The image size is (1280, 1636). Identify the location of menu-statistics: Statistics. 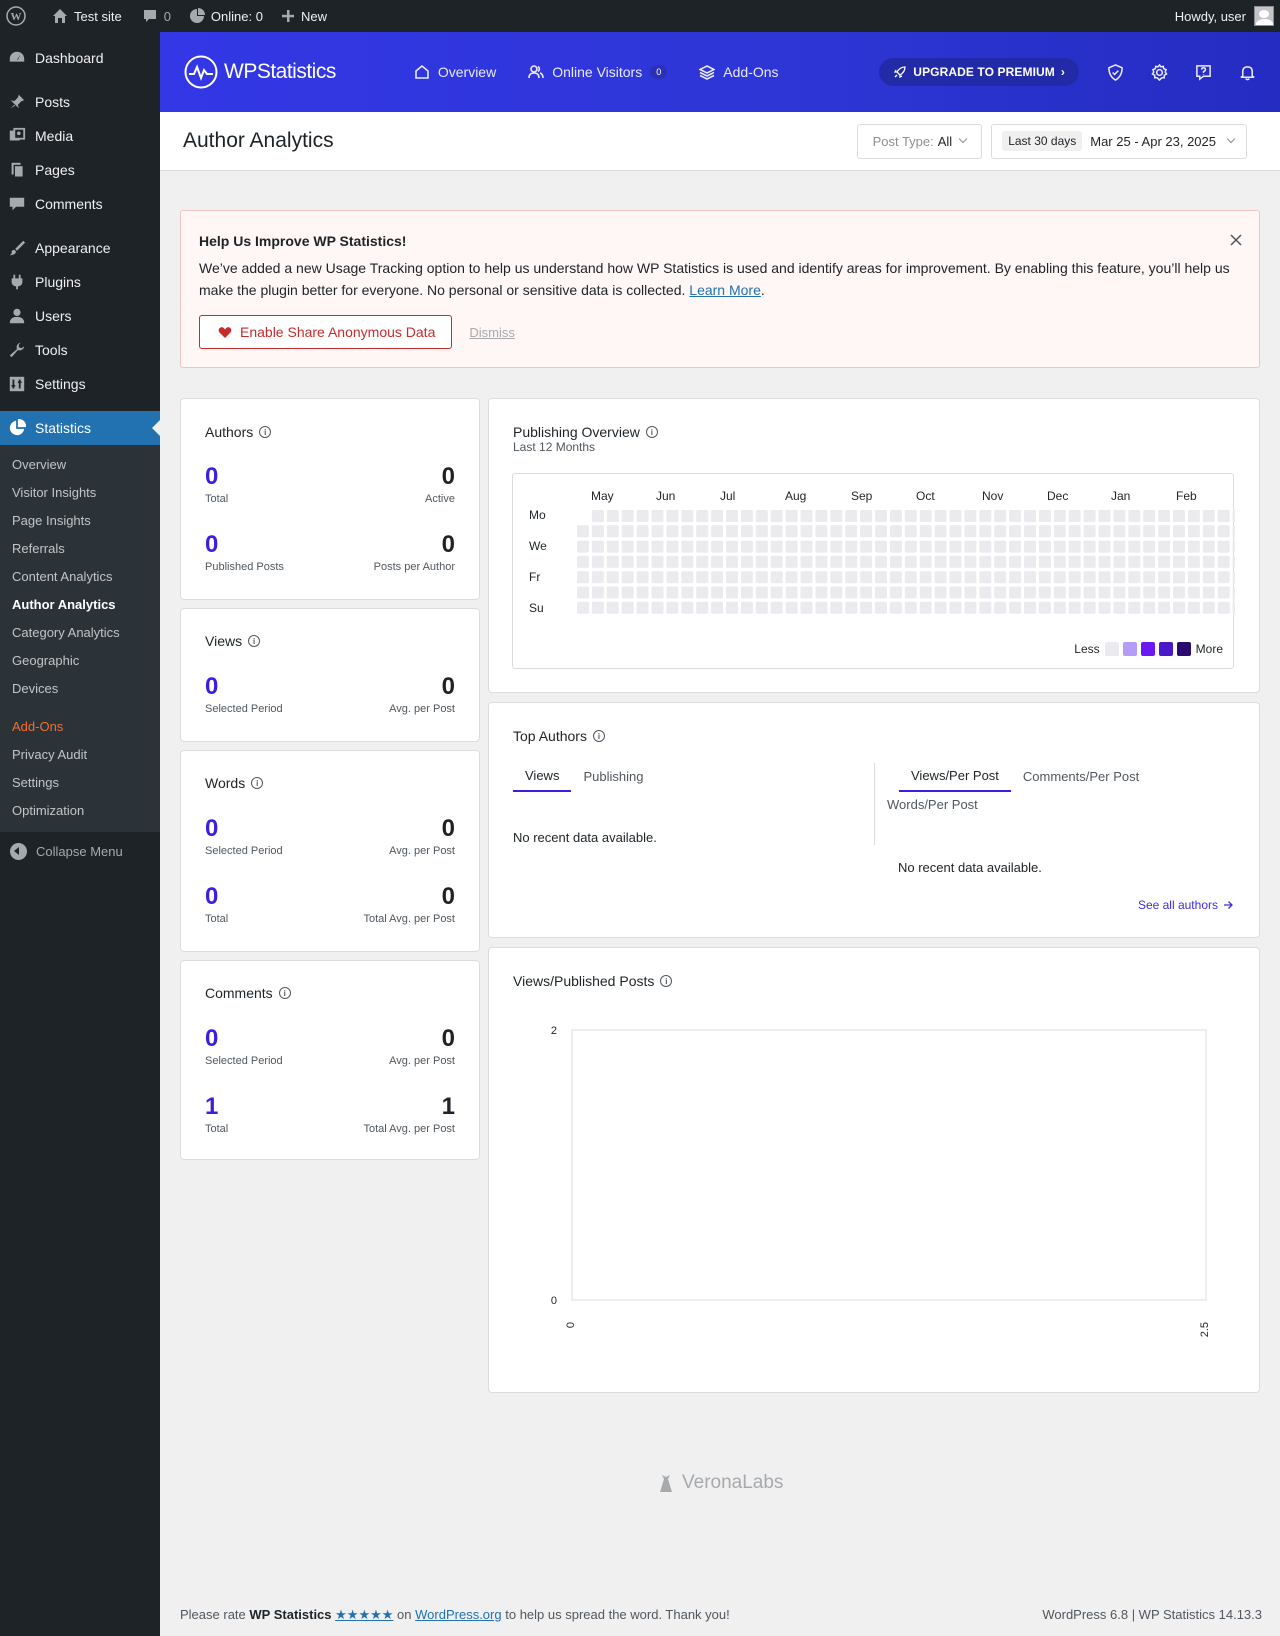
(80, 428).